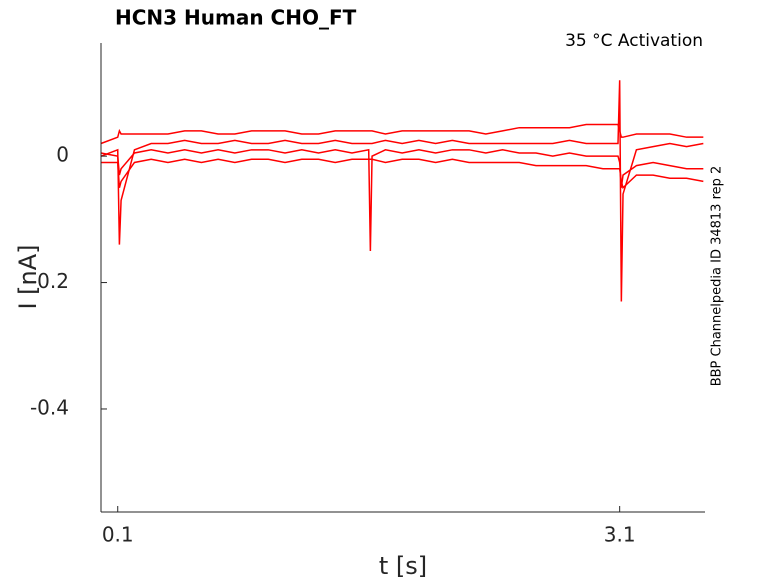 The height and width of the screenshot is (583, 778). I want to click on y-tick-label: 0, so click(62, 155).